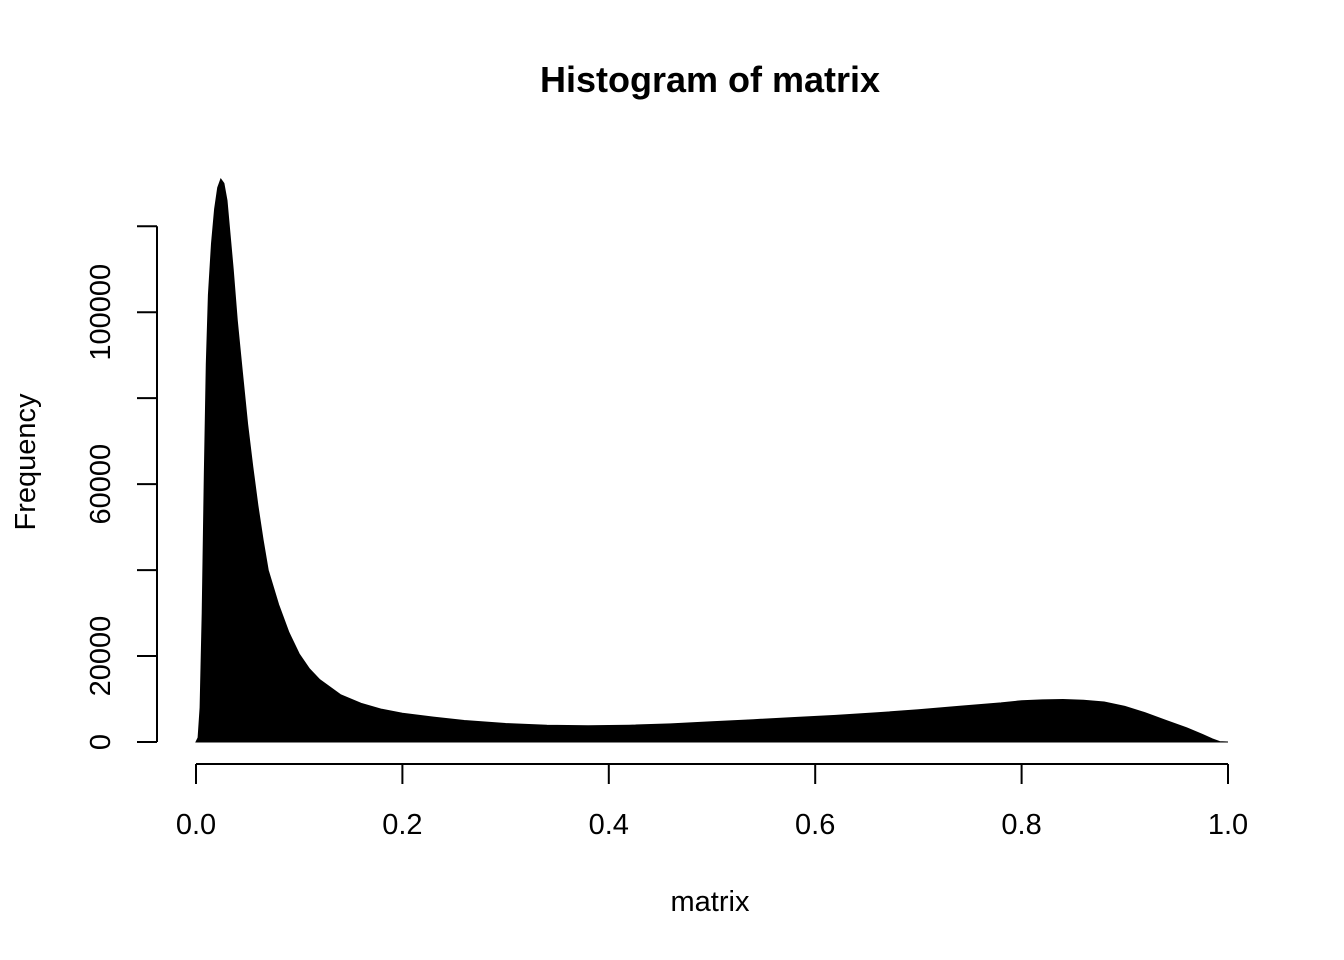 The image size is (1344, 960). What do you see at coordinates (402, 825) in the screenshot?
I see `x-tick-label: 0.2` at bounding box center [402, 825].